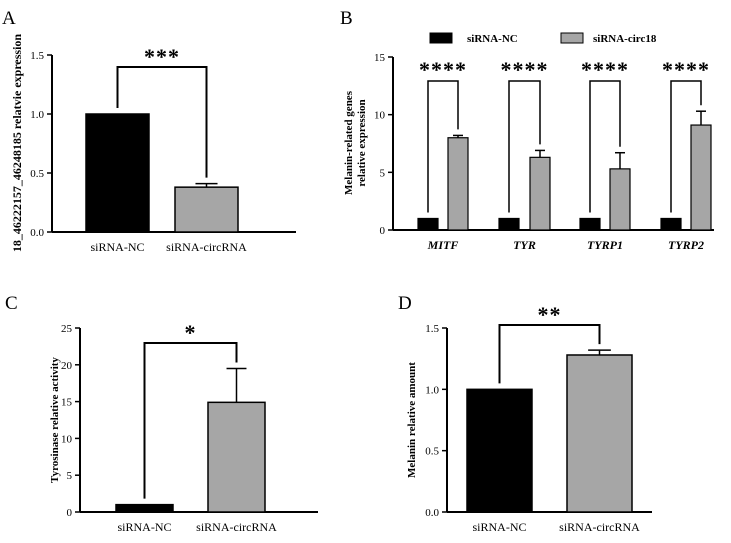 The height and width of the screenshot is (543, 731). I want to click on panel-c-bar-circ, so click(236, 457).